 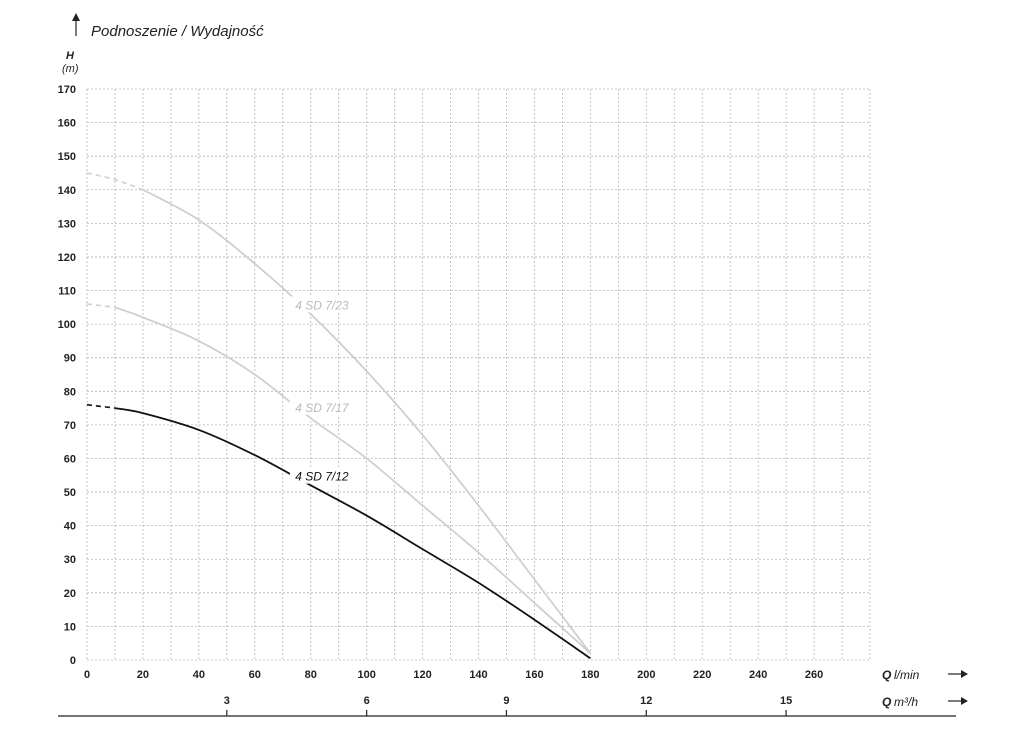 I want to click on y-tick-label: 50, so click(x=70, y=493).